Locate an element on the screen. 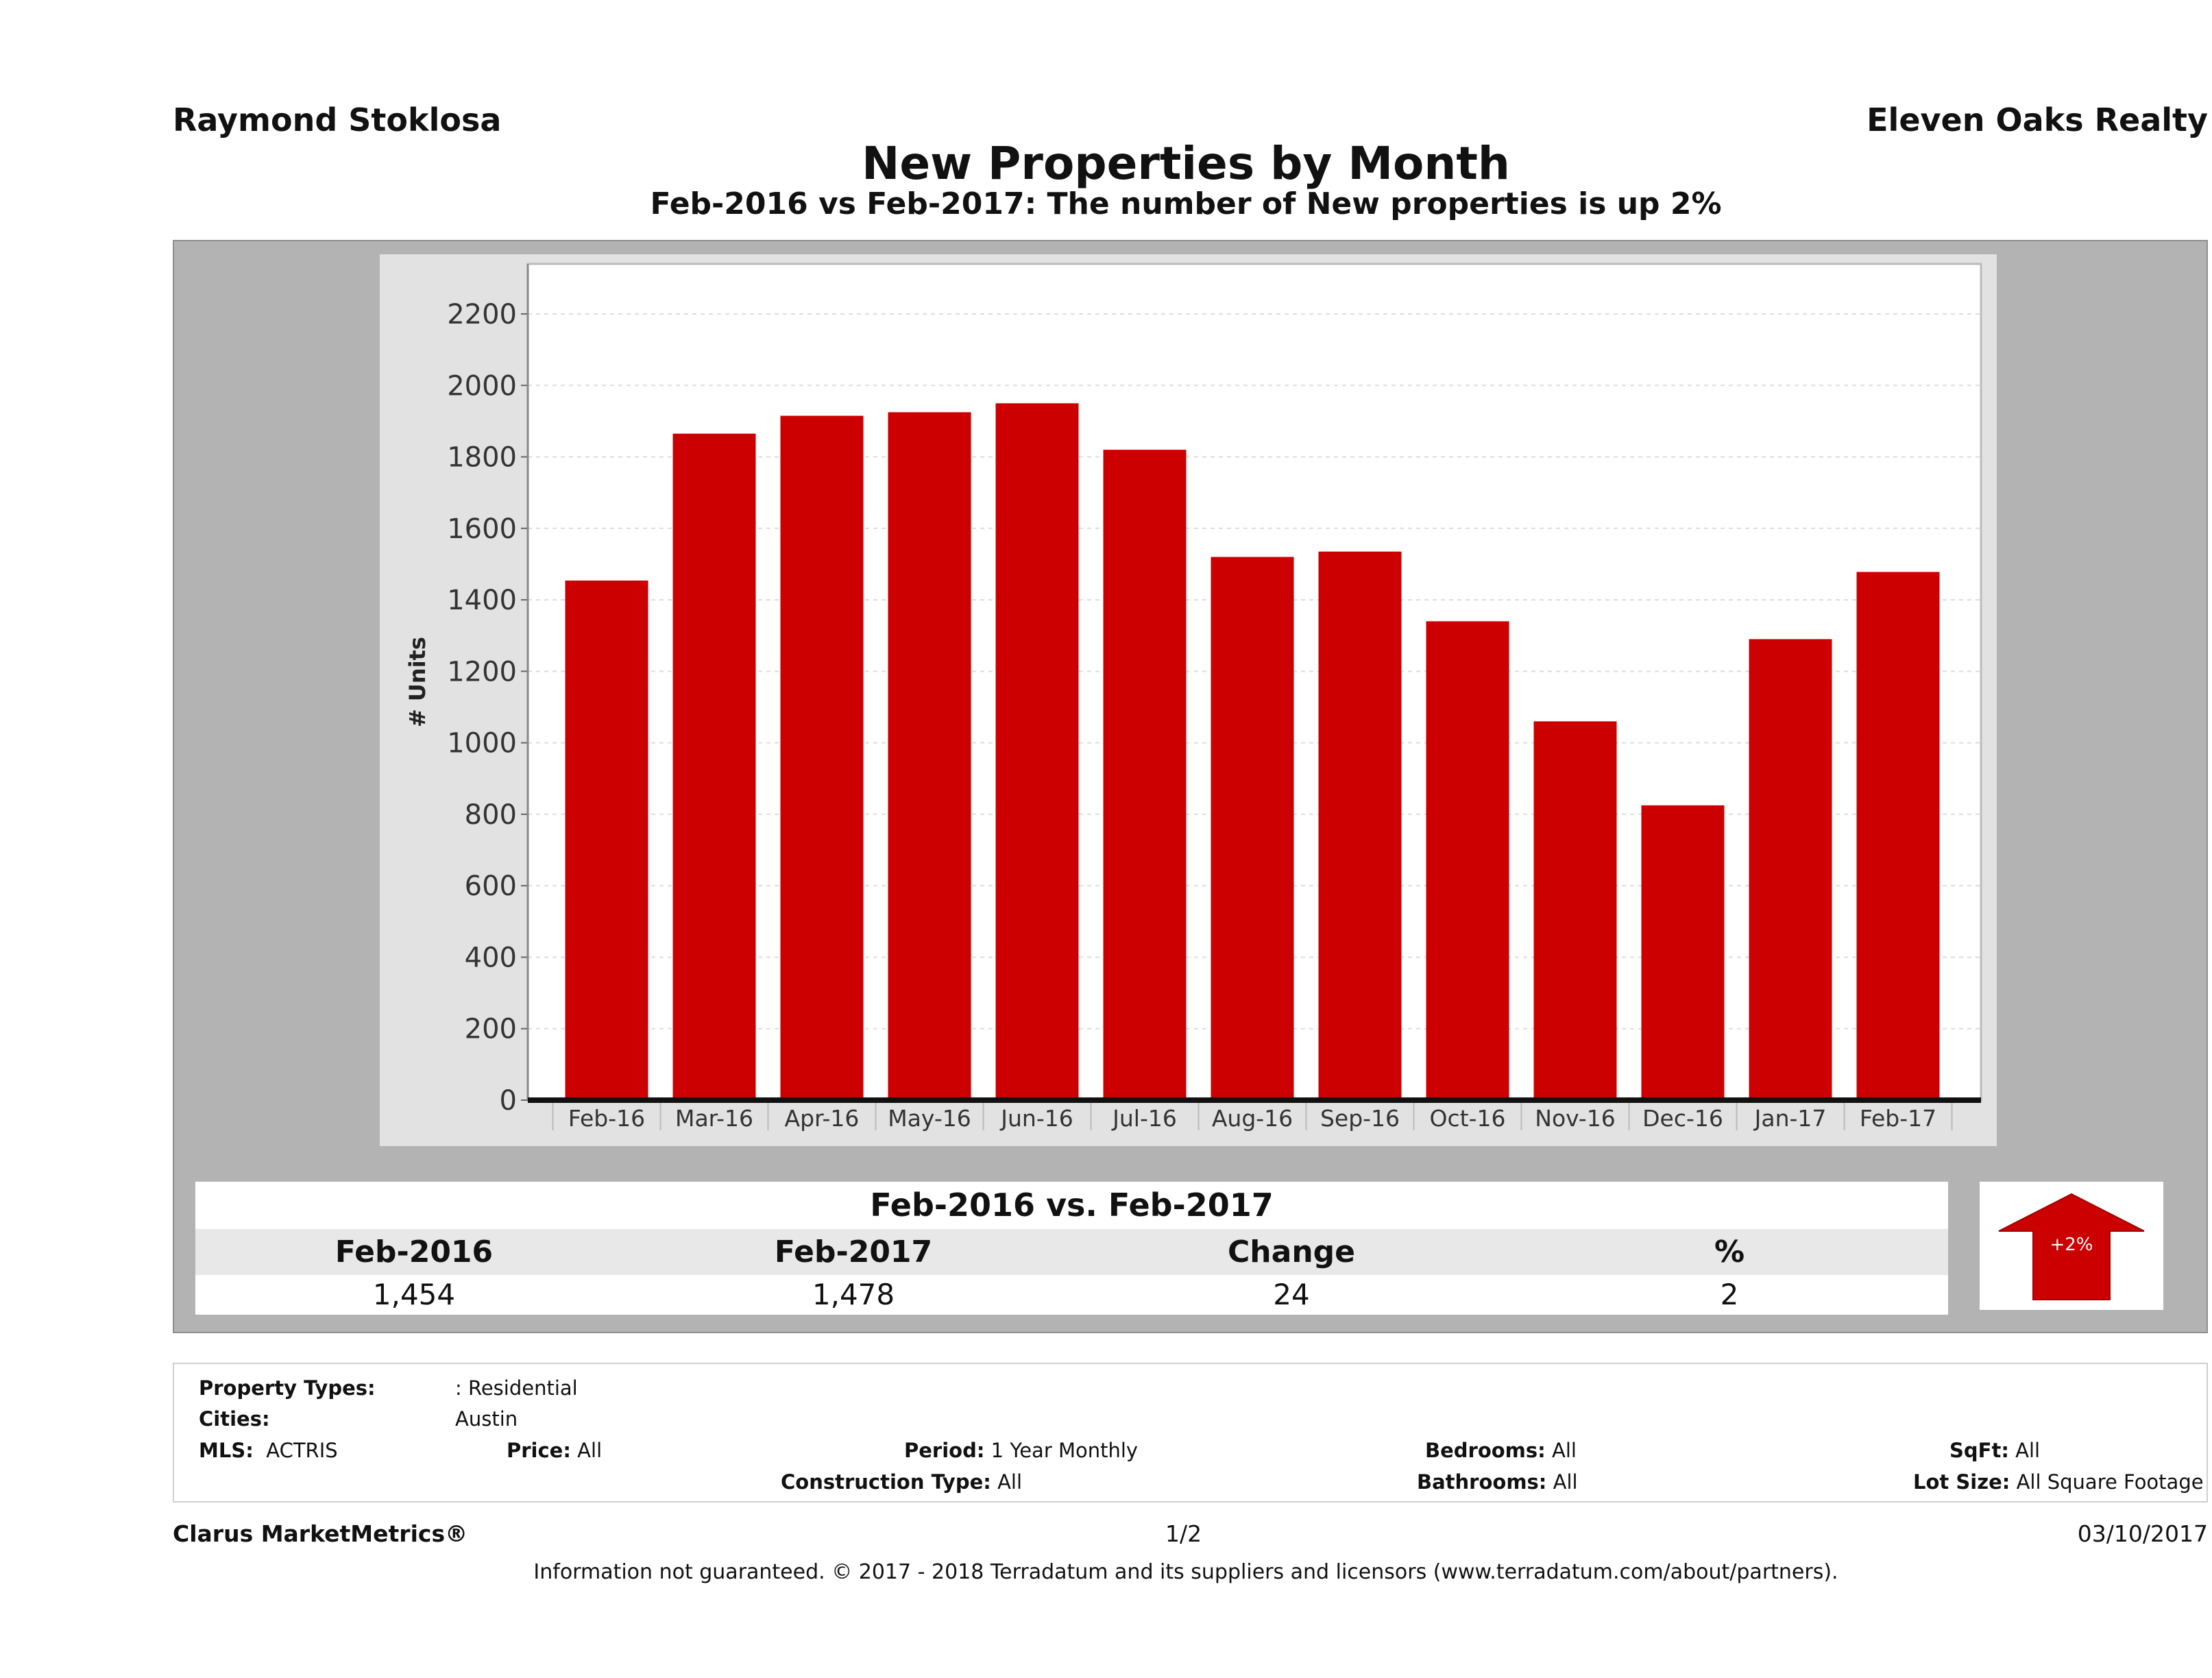  x-tick-label: Aug-16 is located at coordinates (1252, 1118).